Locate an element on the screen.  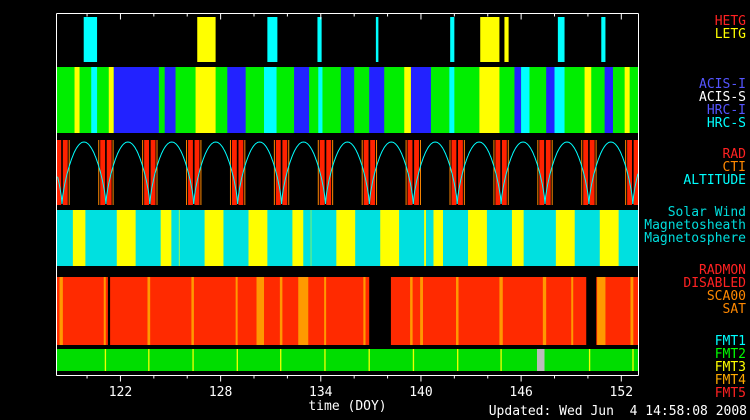
band-label-solar-wind: Solar Wind is located at coordinates (707, 212).